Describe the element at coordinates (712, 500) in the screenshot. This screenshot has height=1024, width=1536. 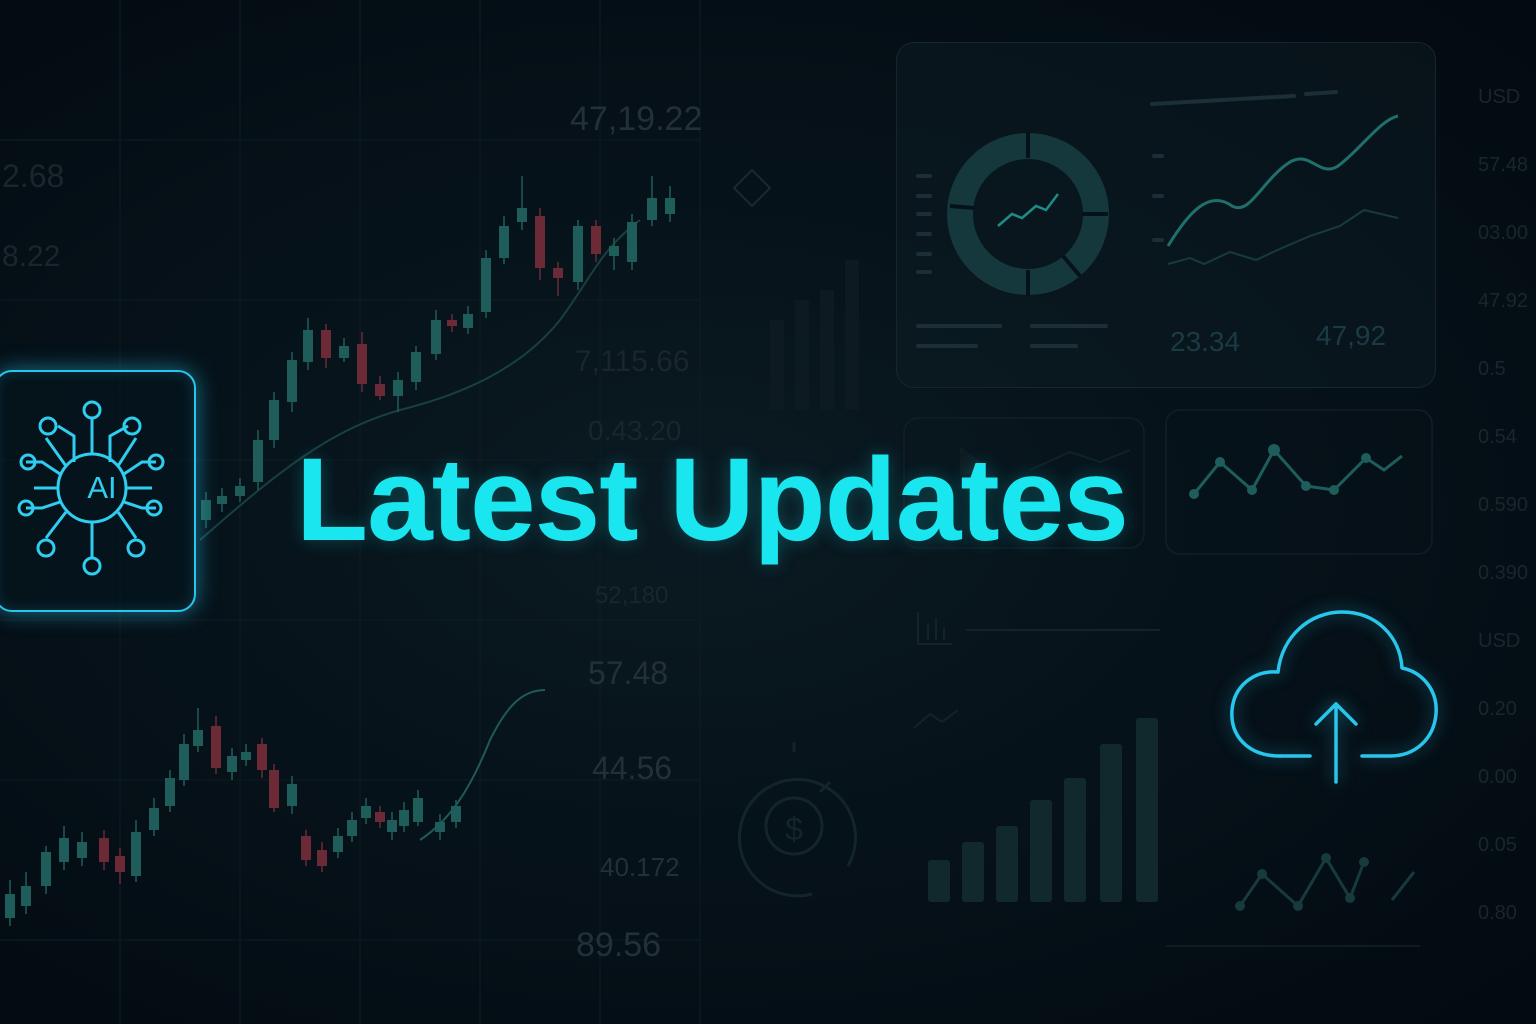
I see `headline: Latest Updates` at that location.